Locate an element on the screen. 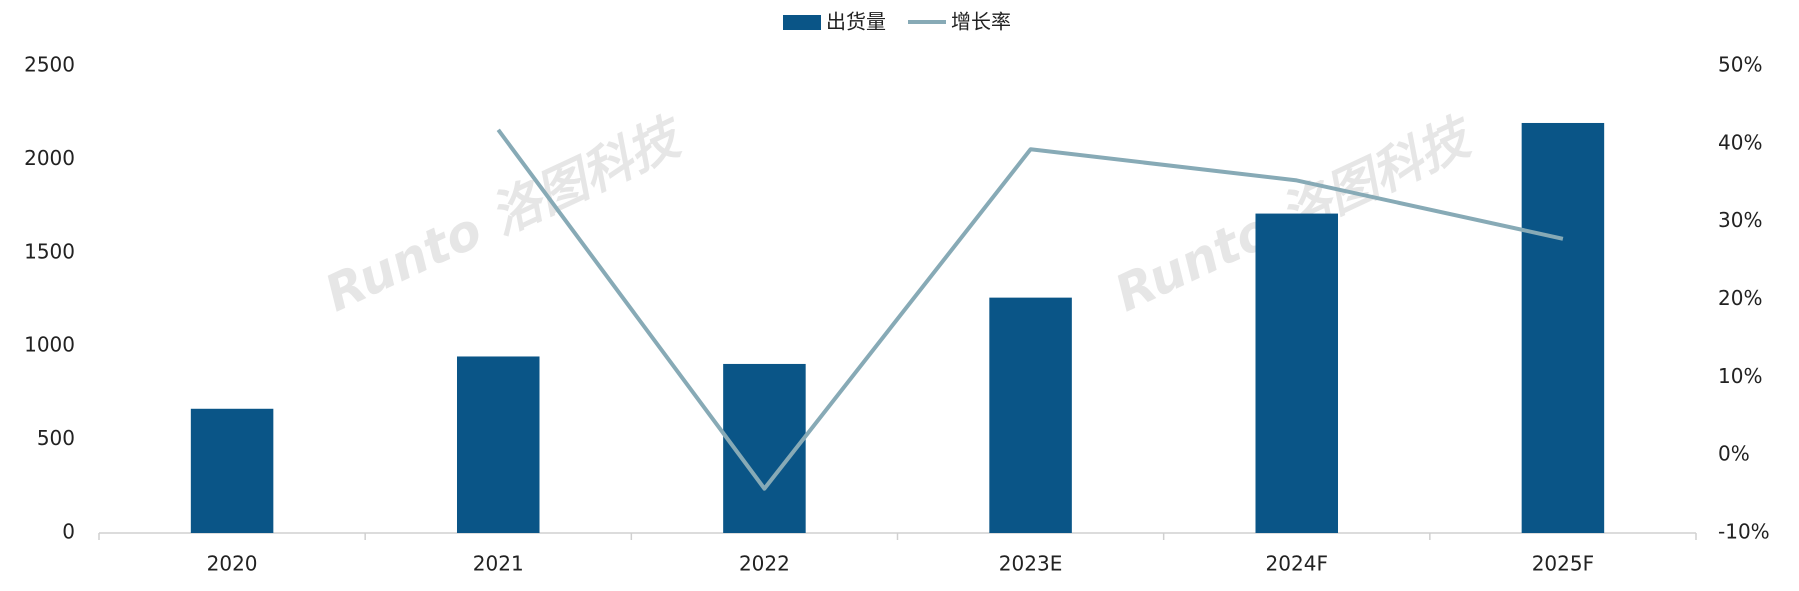 This screenshot has height=591, width=1799. y-tick-label: 0 is located at coordinates (68, 532).